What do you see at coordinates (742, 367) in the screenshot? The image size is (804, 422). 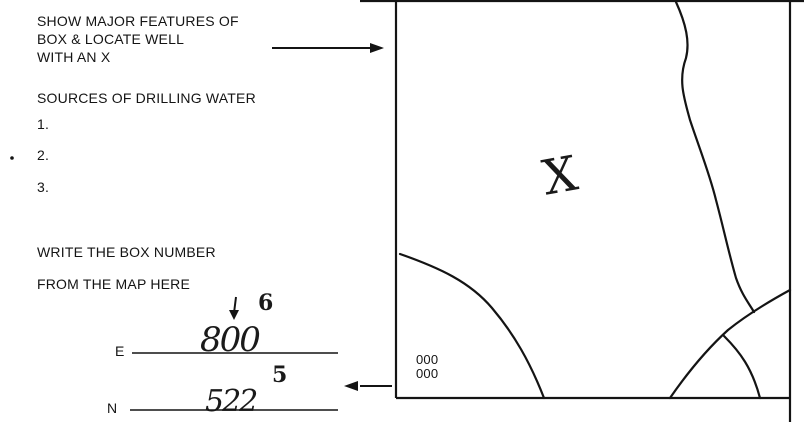 I see `arc-lower-right-b` at bounding box center [742, 367].